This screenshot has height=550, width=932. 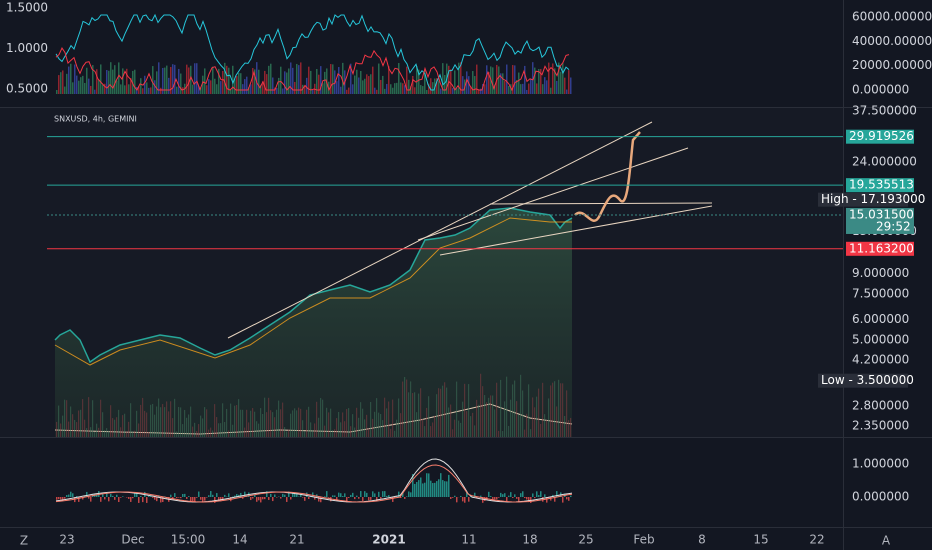 I want to click on price-label-box, so click(x=863, y=199).